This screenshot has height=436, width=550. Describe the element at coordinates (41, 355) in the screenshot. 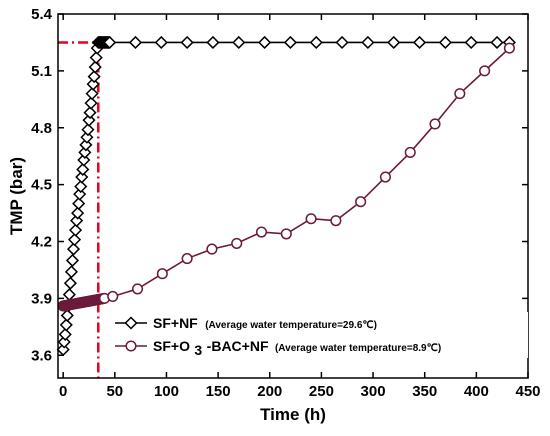

I see `y-tick-label: 3.6` at that location.